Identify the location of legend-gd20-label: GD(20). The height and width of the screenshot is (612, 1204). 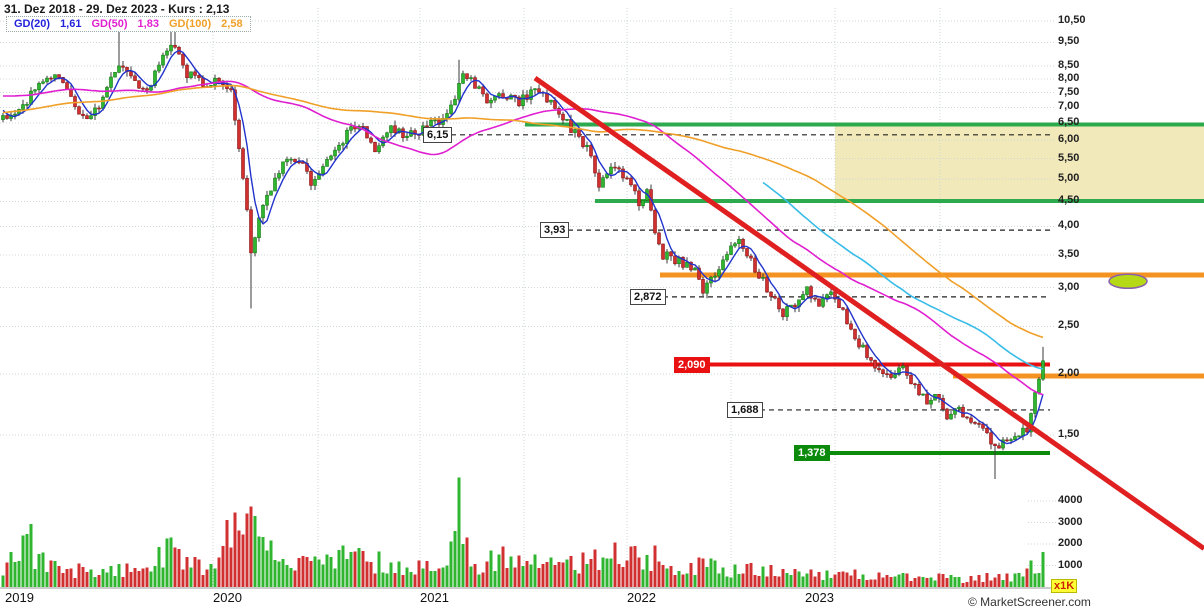
(32, 24).